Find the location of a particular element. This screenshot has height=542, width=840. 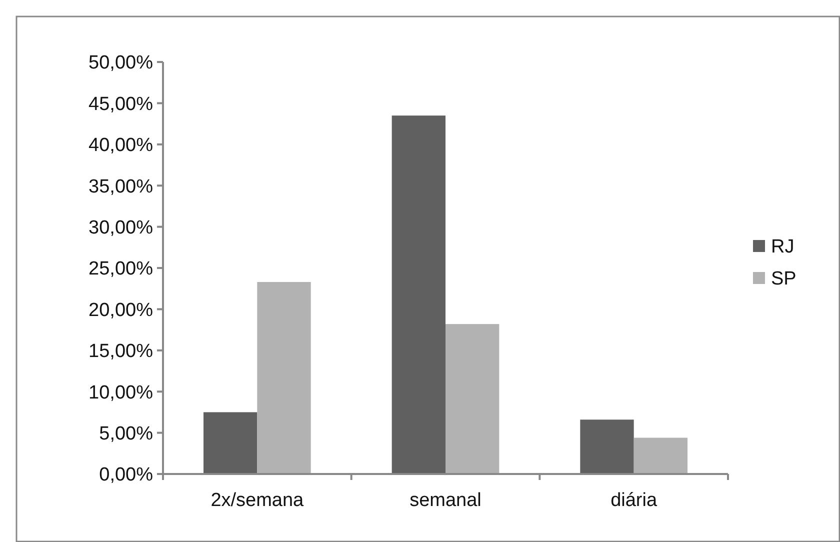

y-tick-label: 5,00% is located at coordinates (126, 433).